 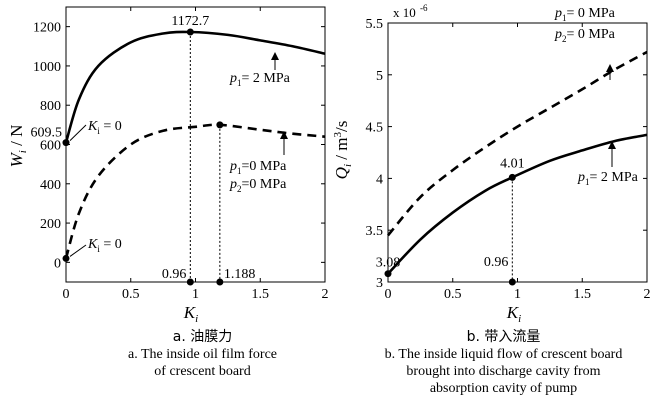 What do you see at coordinates (585, 35) in the screenshot?
I see `p2-0mpa-label: p2= 0 MPa` at bounding box center [585, 35].